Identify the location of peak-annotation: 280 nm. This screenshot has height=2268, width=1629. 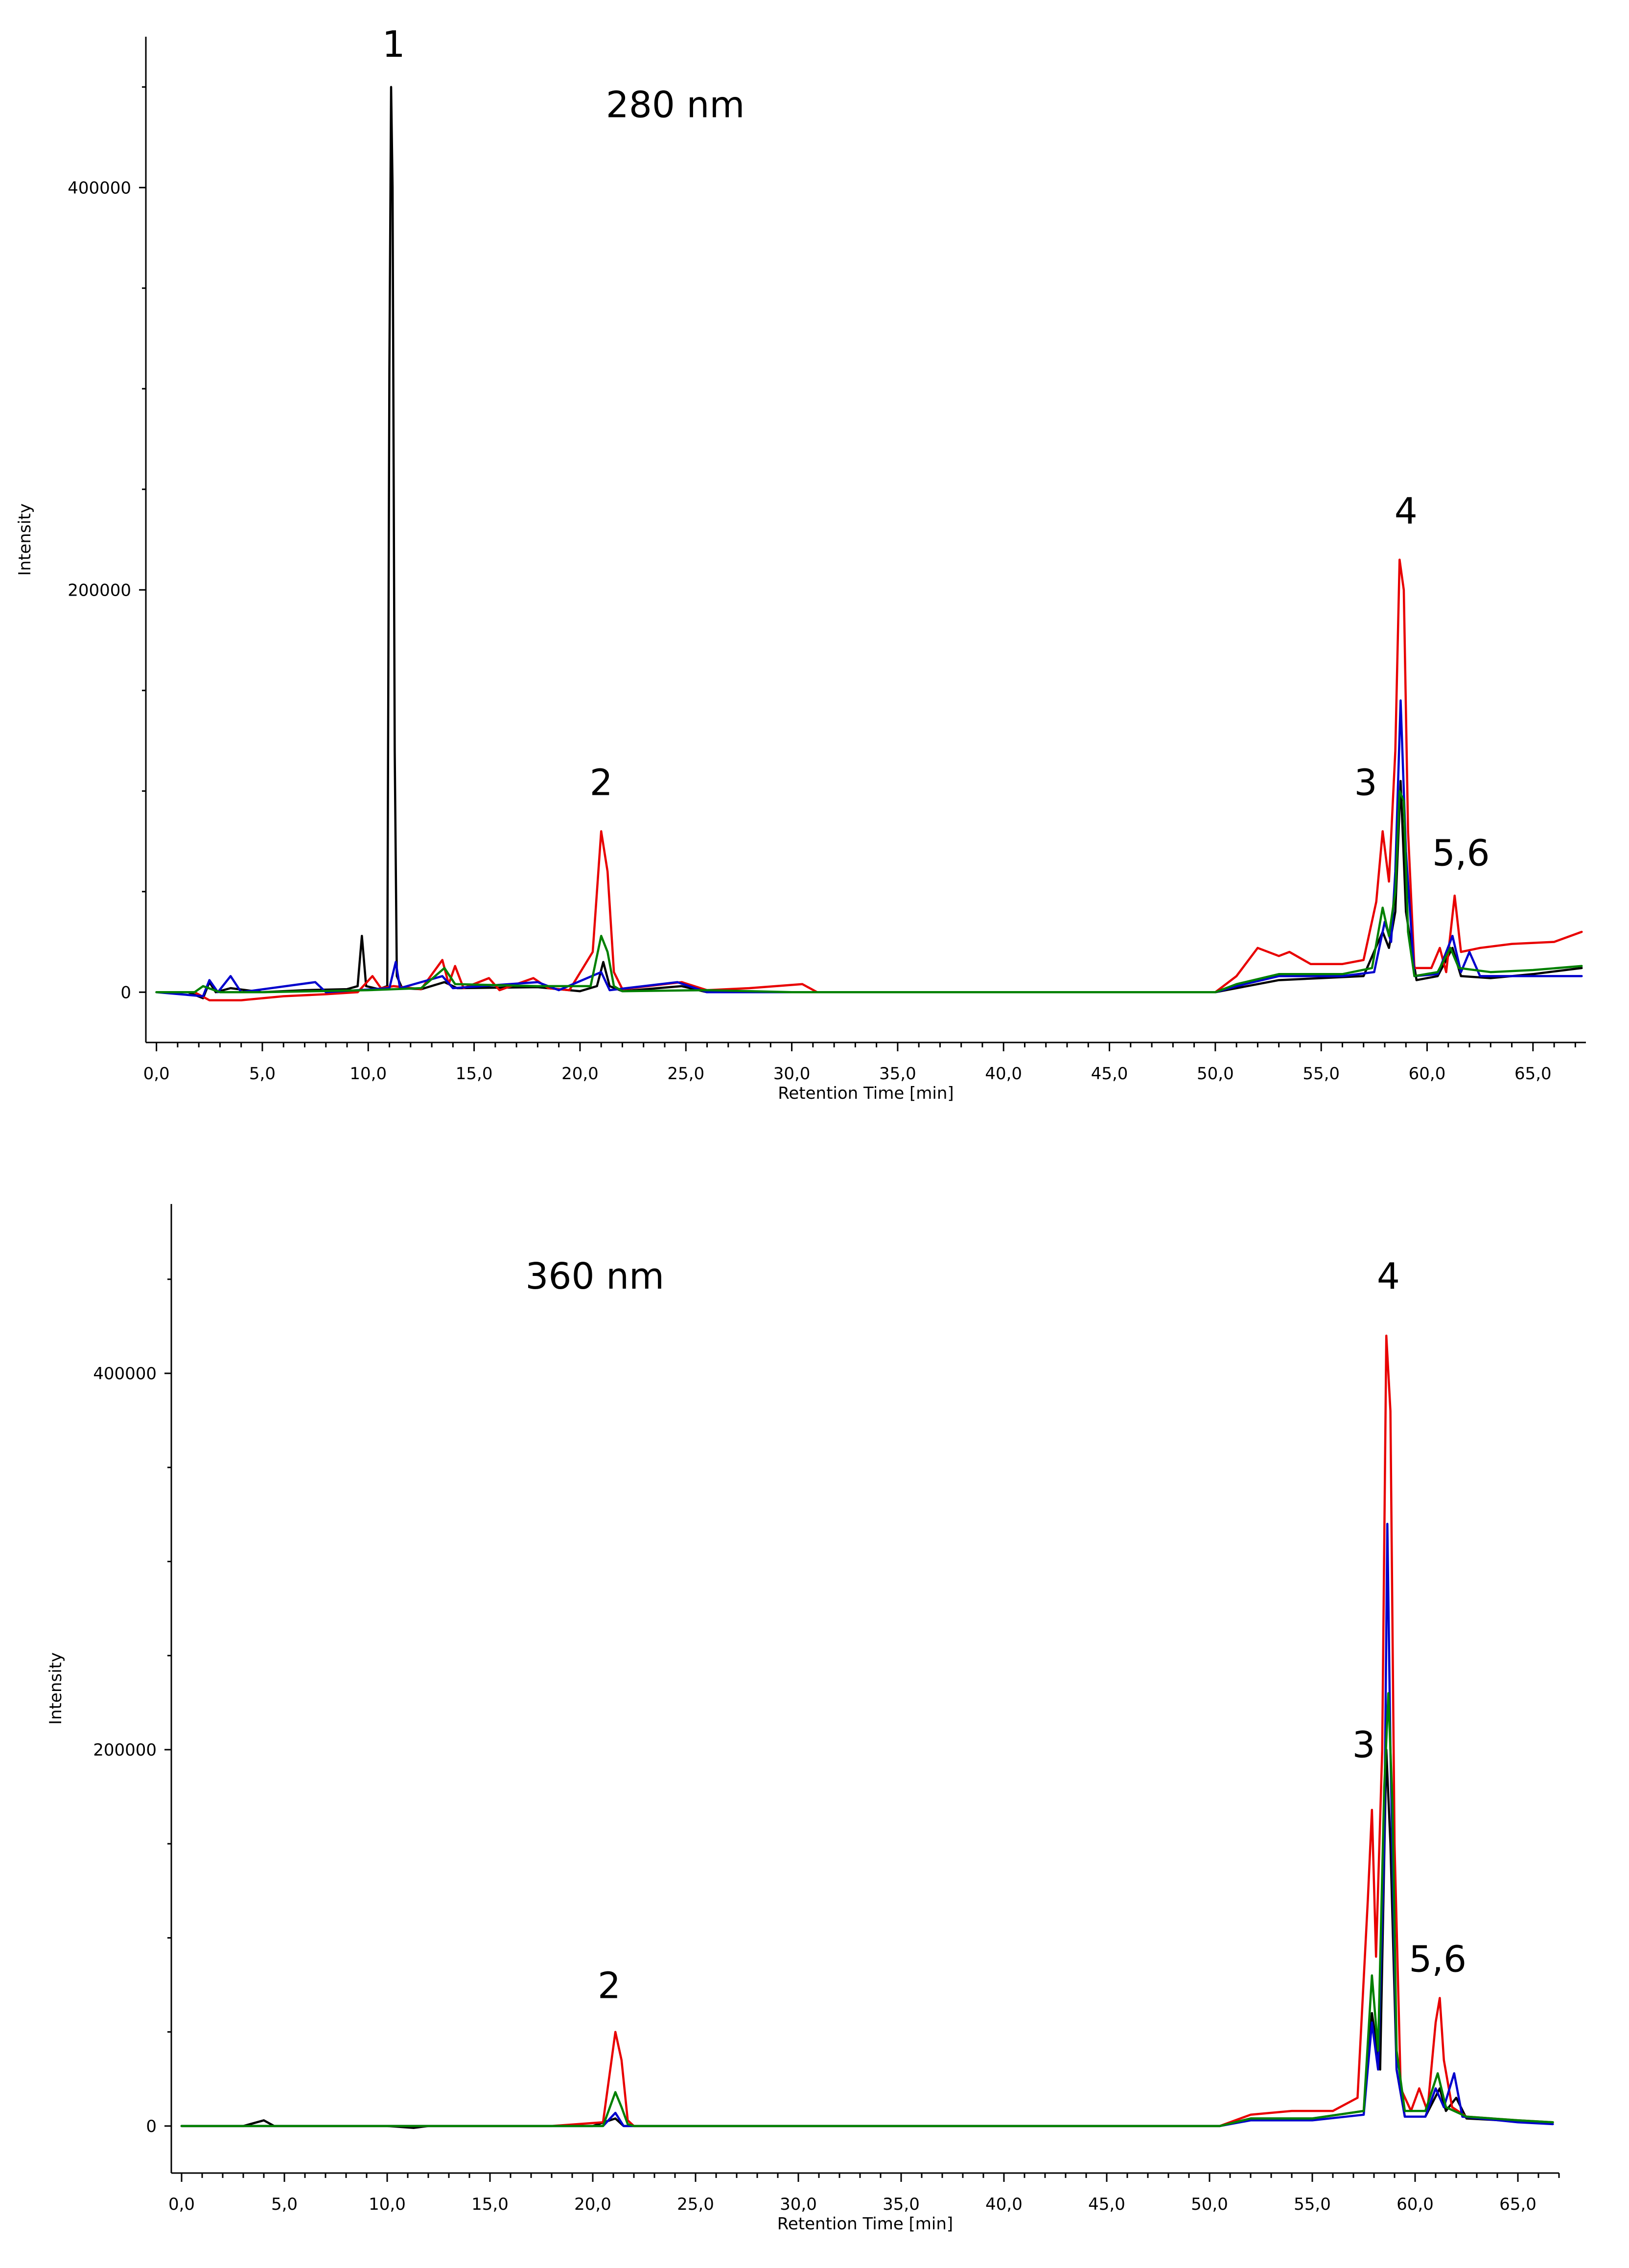
(676, 105).